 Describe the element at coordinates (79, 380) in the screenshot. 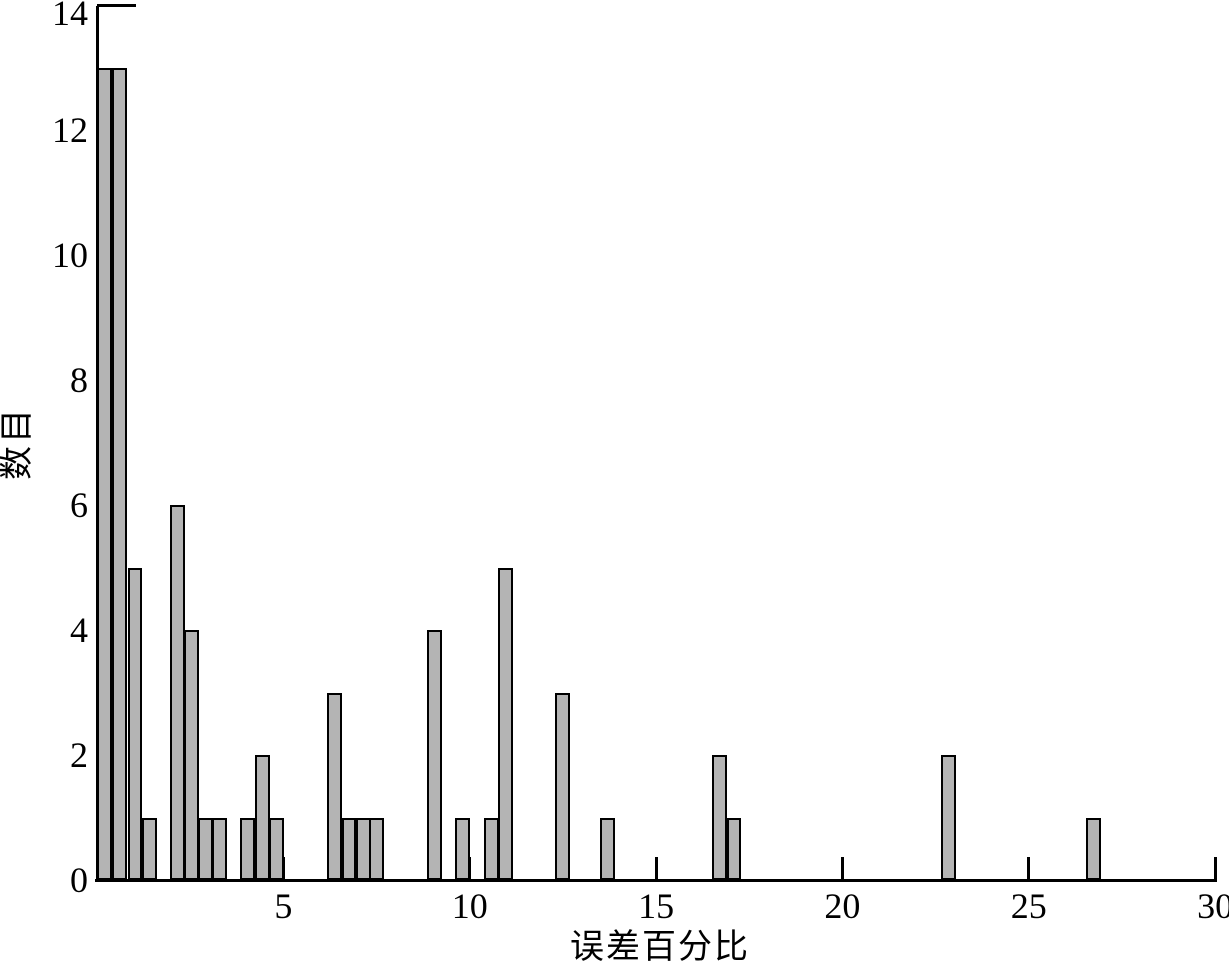

I see `y-tick-label: 8` at that location.